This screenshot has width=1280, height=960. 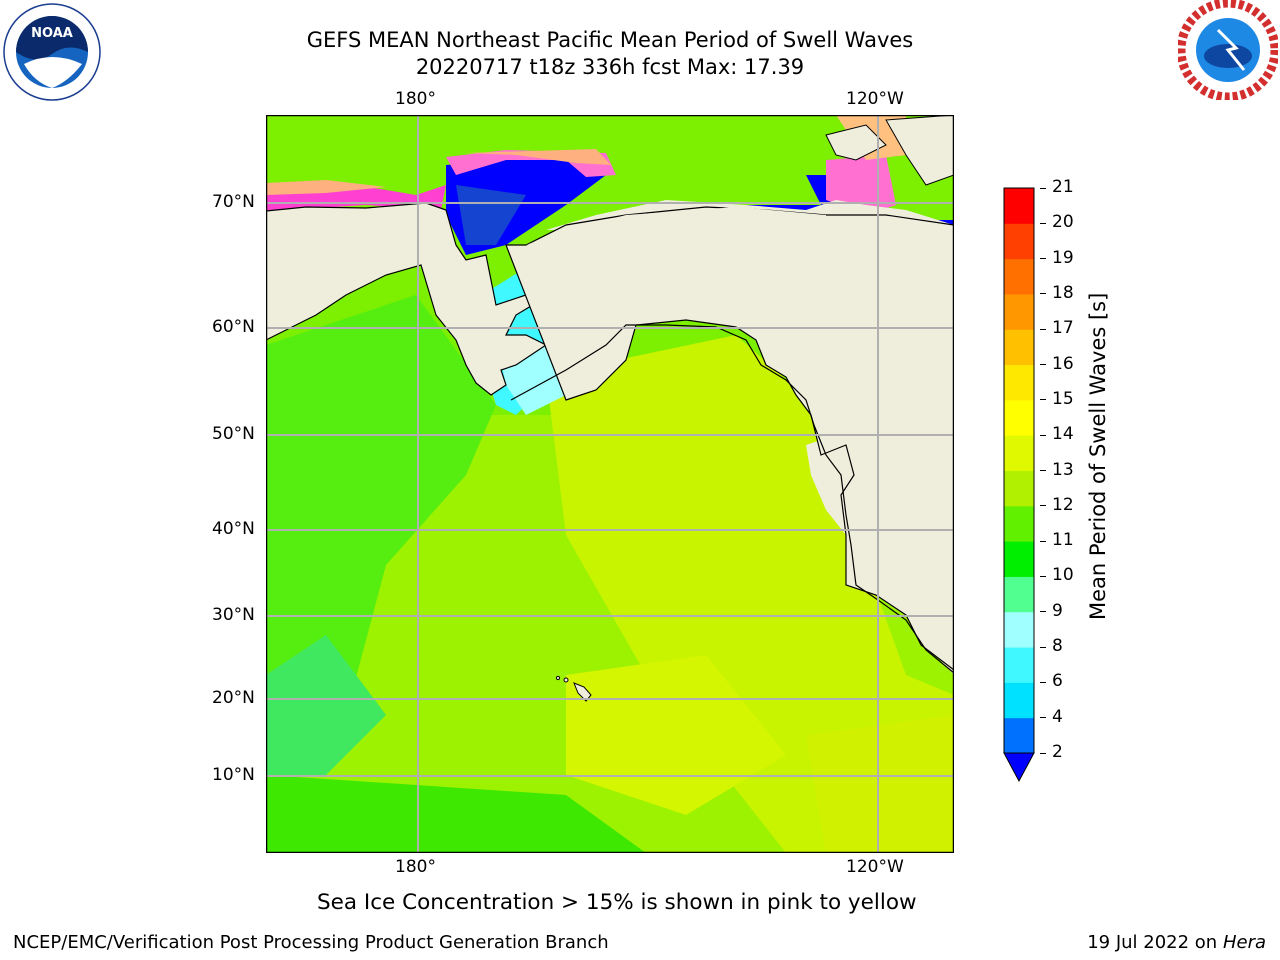 I want to click on colorbar-tick-label: 18, so click(x=1063, y=292).